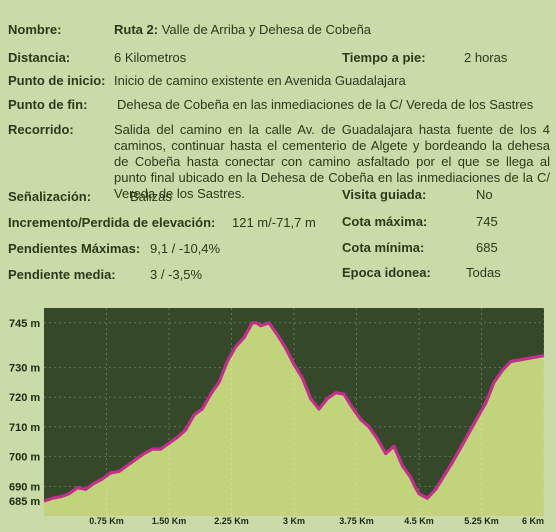  What do you see at coordinates (385, 221) in the screenshot?
I see `cota-max-label: Cota máxima:` at bounding box center [385, 221].